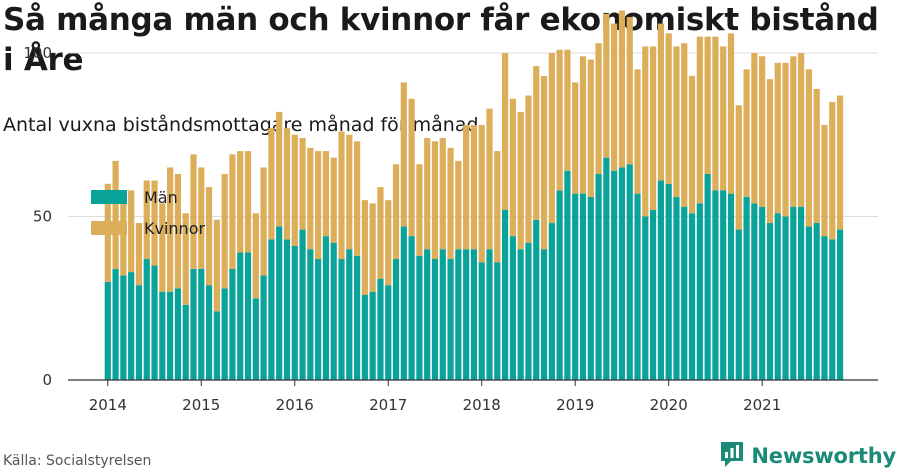 The image size is (900, 474). I want to click on x-tick-label-2017: 2017, so click(388, 405).